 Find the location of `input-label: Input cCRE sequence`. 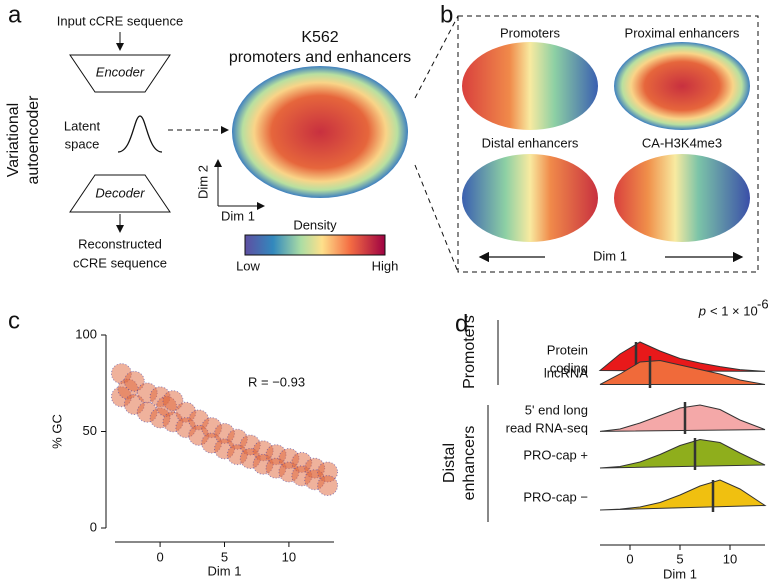

input-label: Input cCRE sequence is located at coordinates (120, 20).